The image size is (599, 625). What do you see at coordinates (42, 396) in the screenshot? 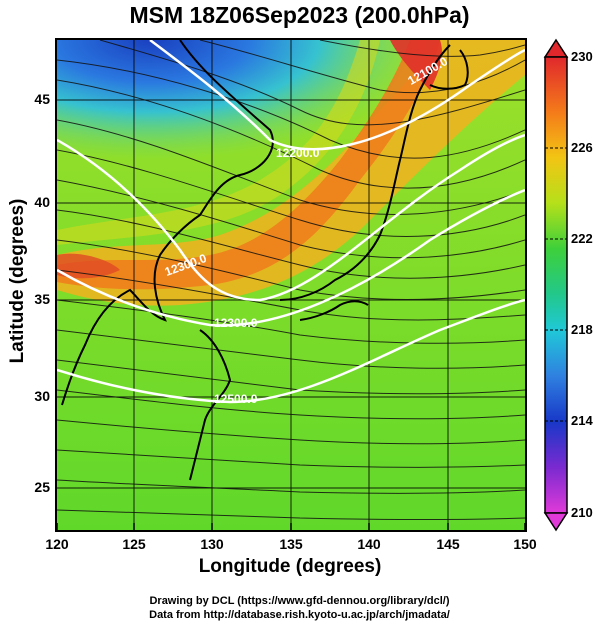
I see `y-tick-label: 30` at bounding box center [42, 396].